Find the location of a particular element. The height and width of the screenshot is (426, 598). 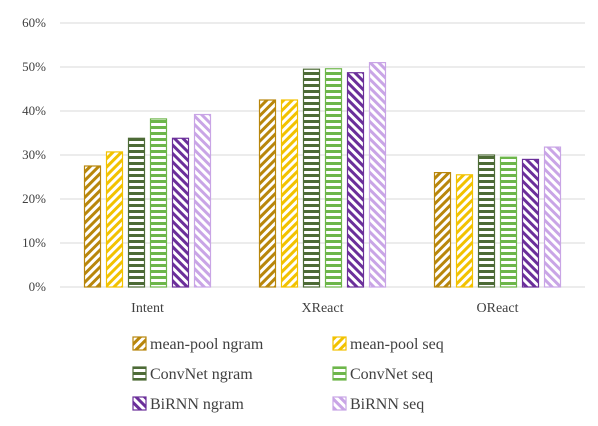

legend-item: mean-pool seq is located at coordinates (388, 344).